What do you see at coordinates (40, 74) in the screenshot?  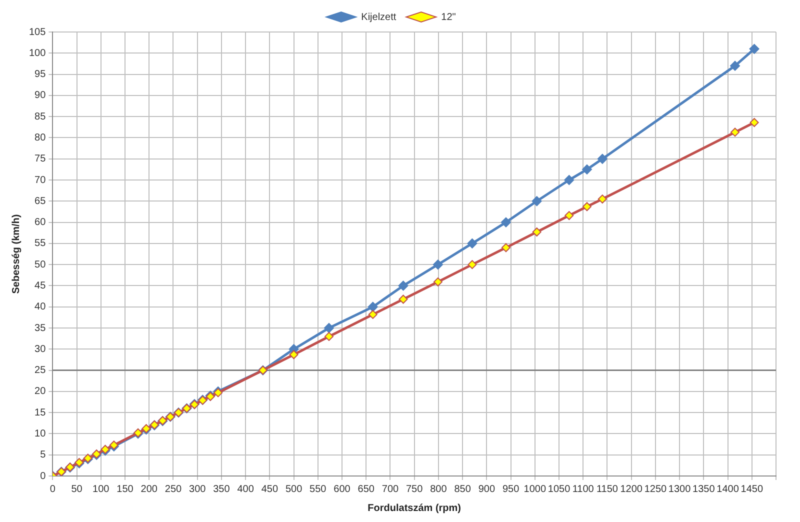 I see `y-tick-label: 95` at bounding box center [40, 74].